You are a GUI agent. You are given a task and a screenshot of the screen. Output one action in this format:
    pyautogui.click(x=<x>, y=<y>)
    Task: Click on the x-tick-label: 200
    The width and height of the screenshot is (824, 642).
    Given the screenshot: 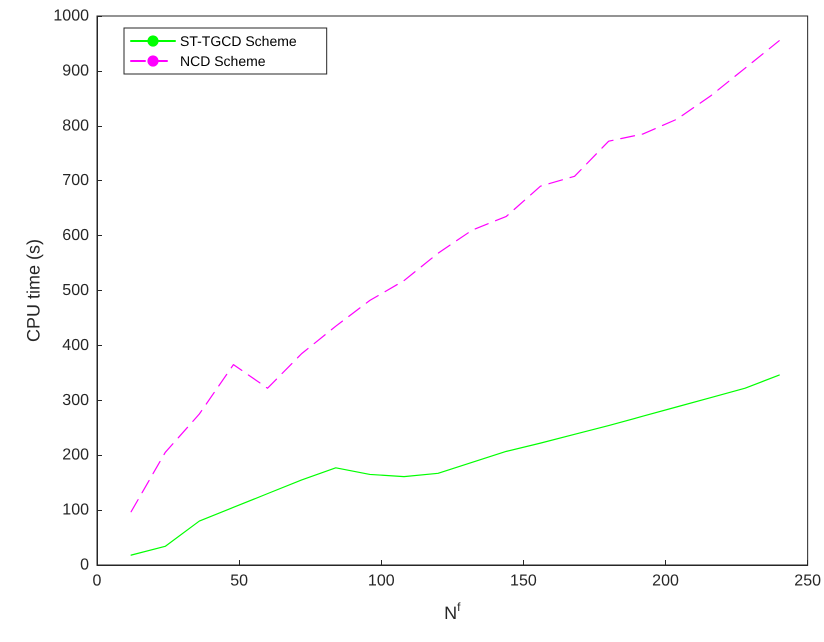 What is the action you would take?
    pyautogui.click(x=665, y=581)
    